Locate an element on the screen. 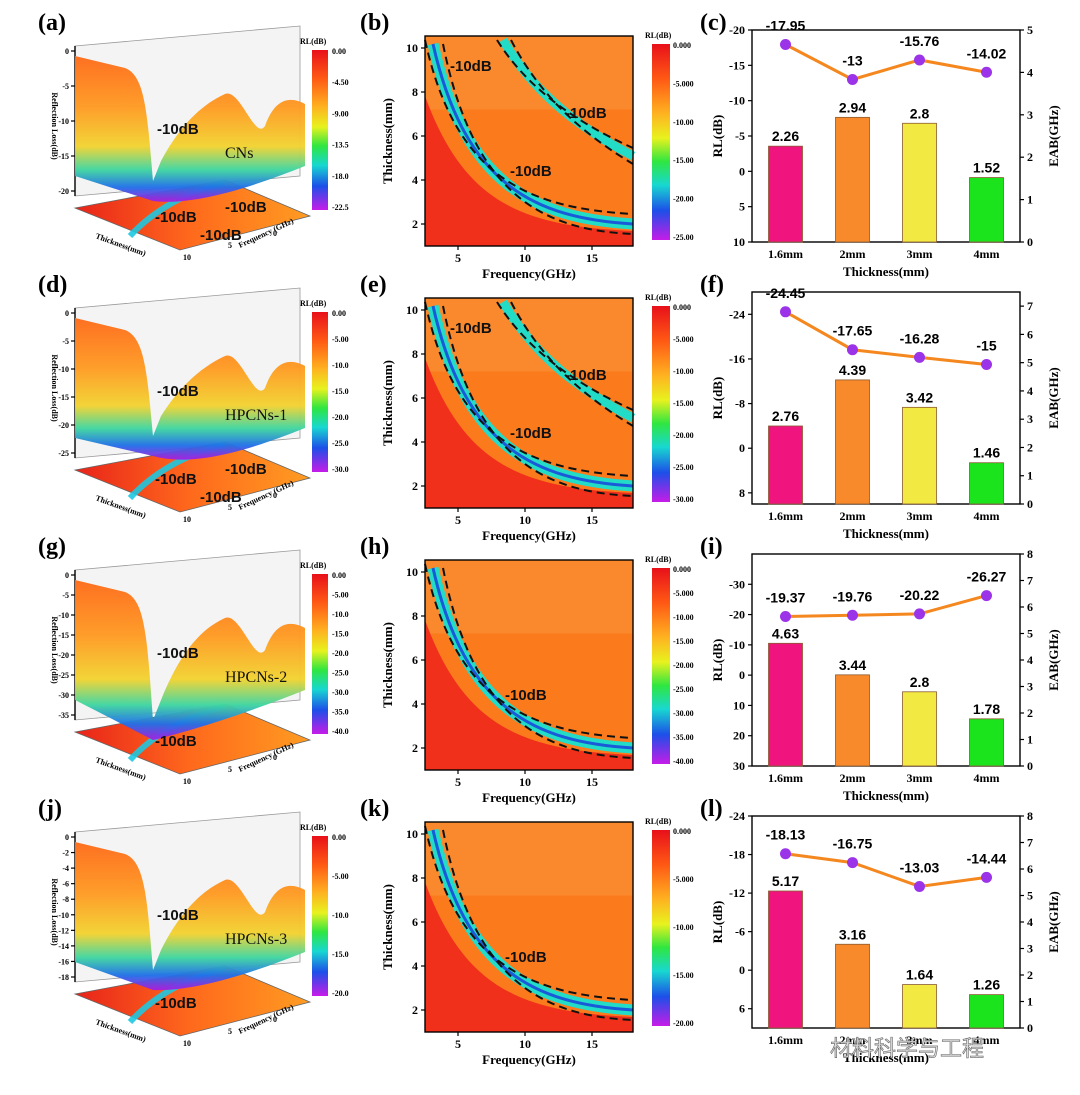 The image size is (1080, 1095). contour-ylabel: Thickness(mm) is located at coordinates (387, 403).